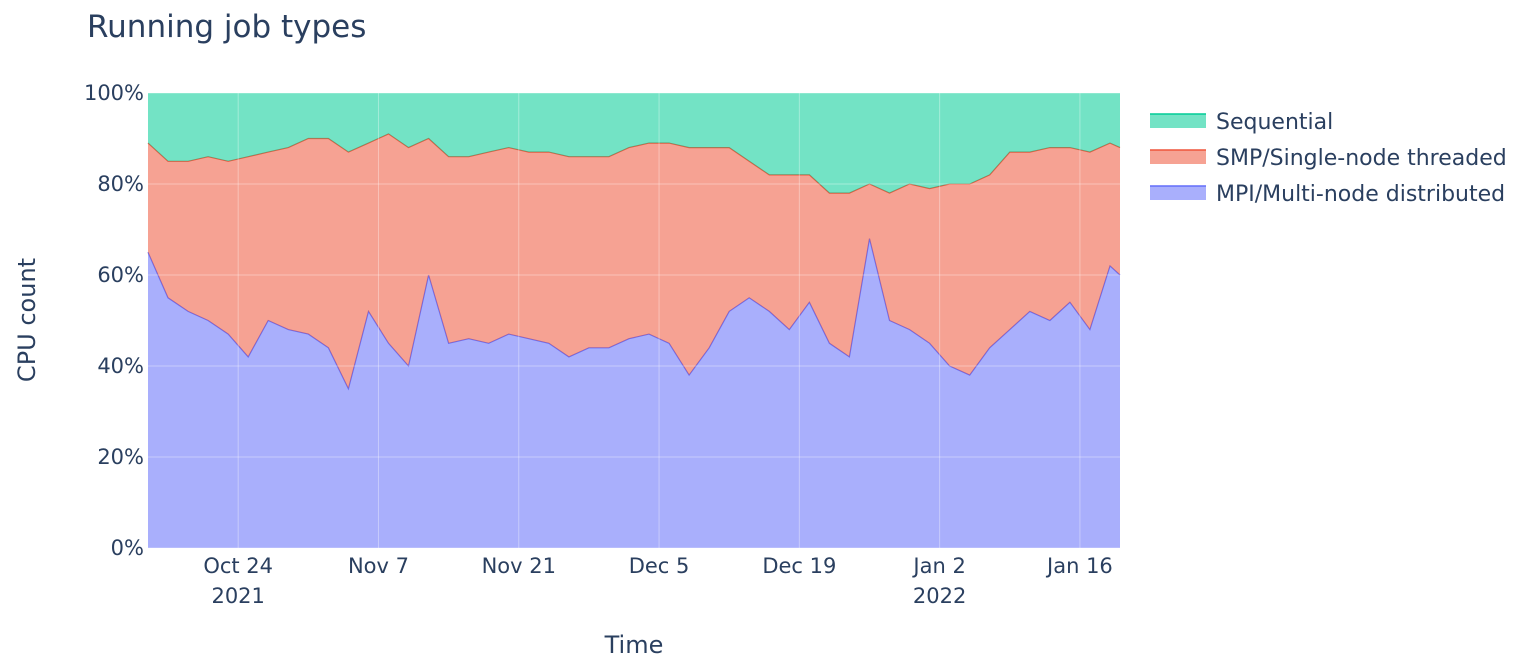 The image size is (1539, 665). What do you see at coordinates (1178, 193) in the screenshot?
I see `legend-swatch-mpi-multi-node-distributed` at bounding box center [1178, 193].